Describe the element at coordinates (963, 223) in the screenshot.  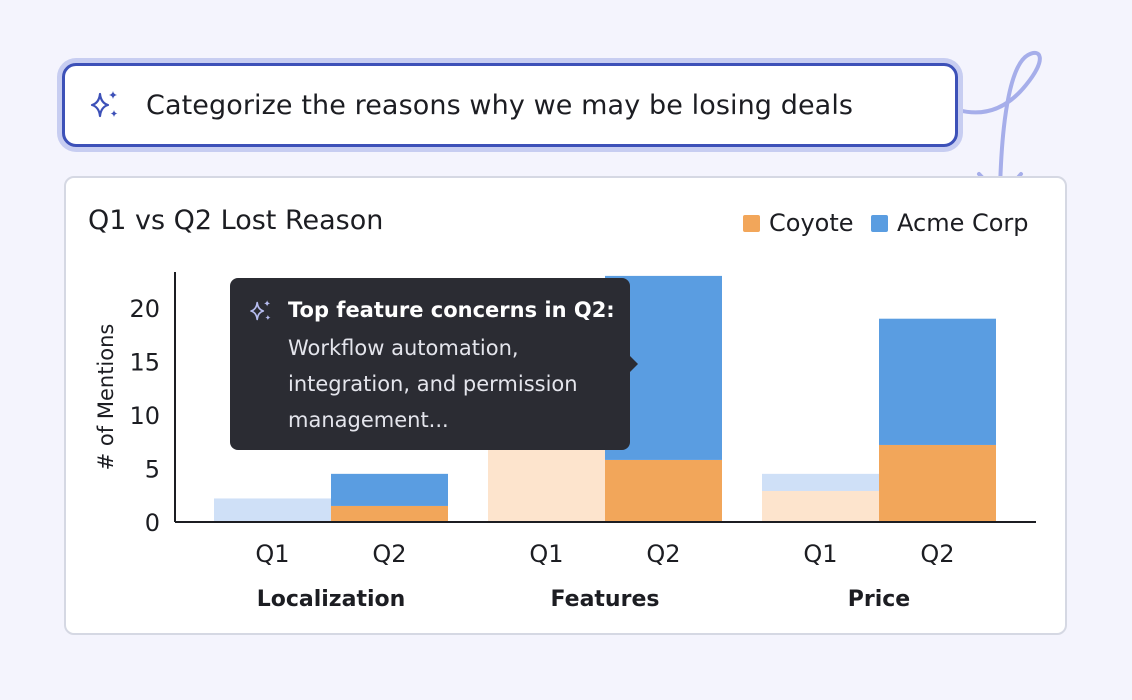
I see `legend-label-acme-corp: Acme Corp` at that location.